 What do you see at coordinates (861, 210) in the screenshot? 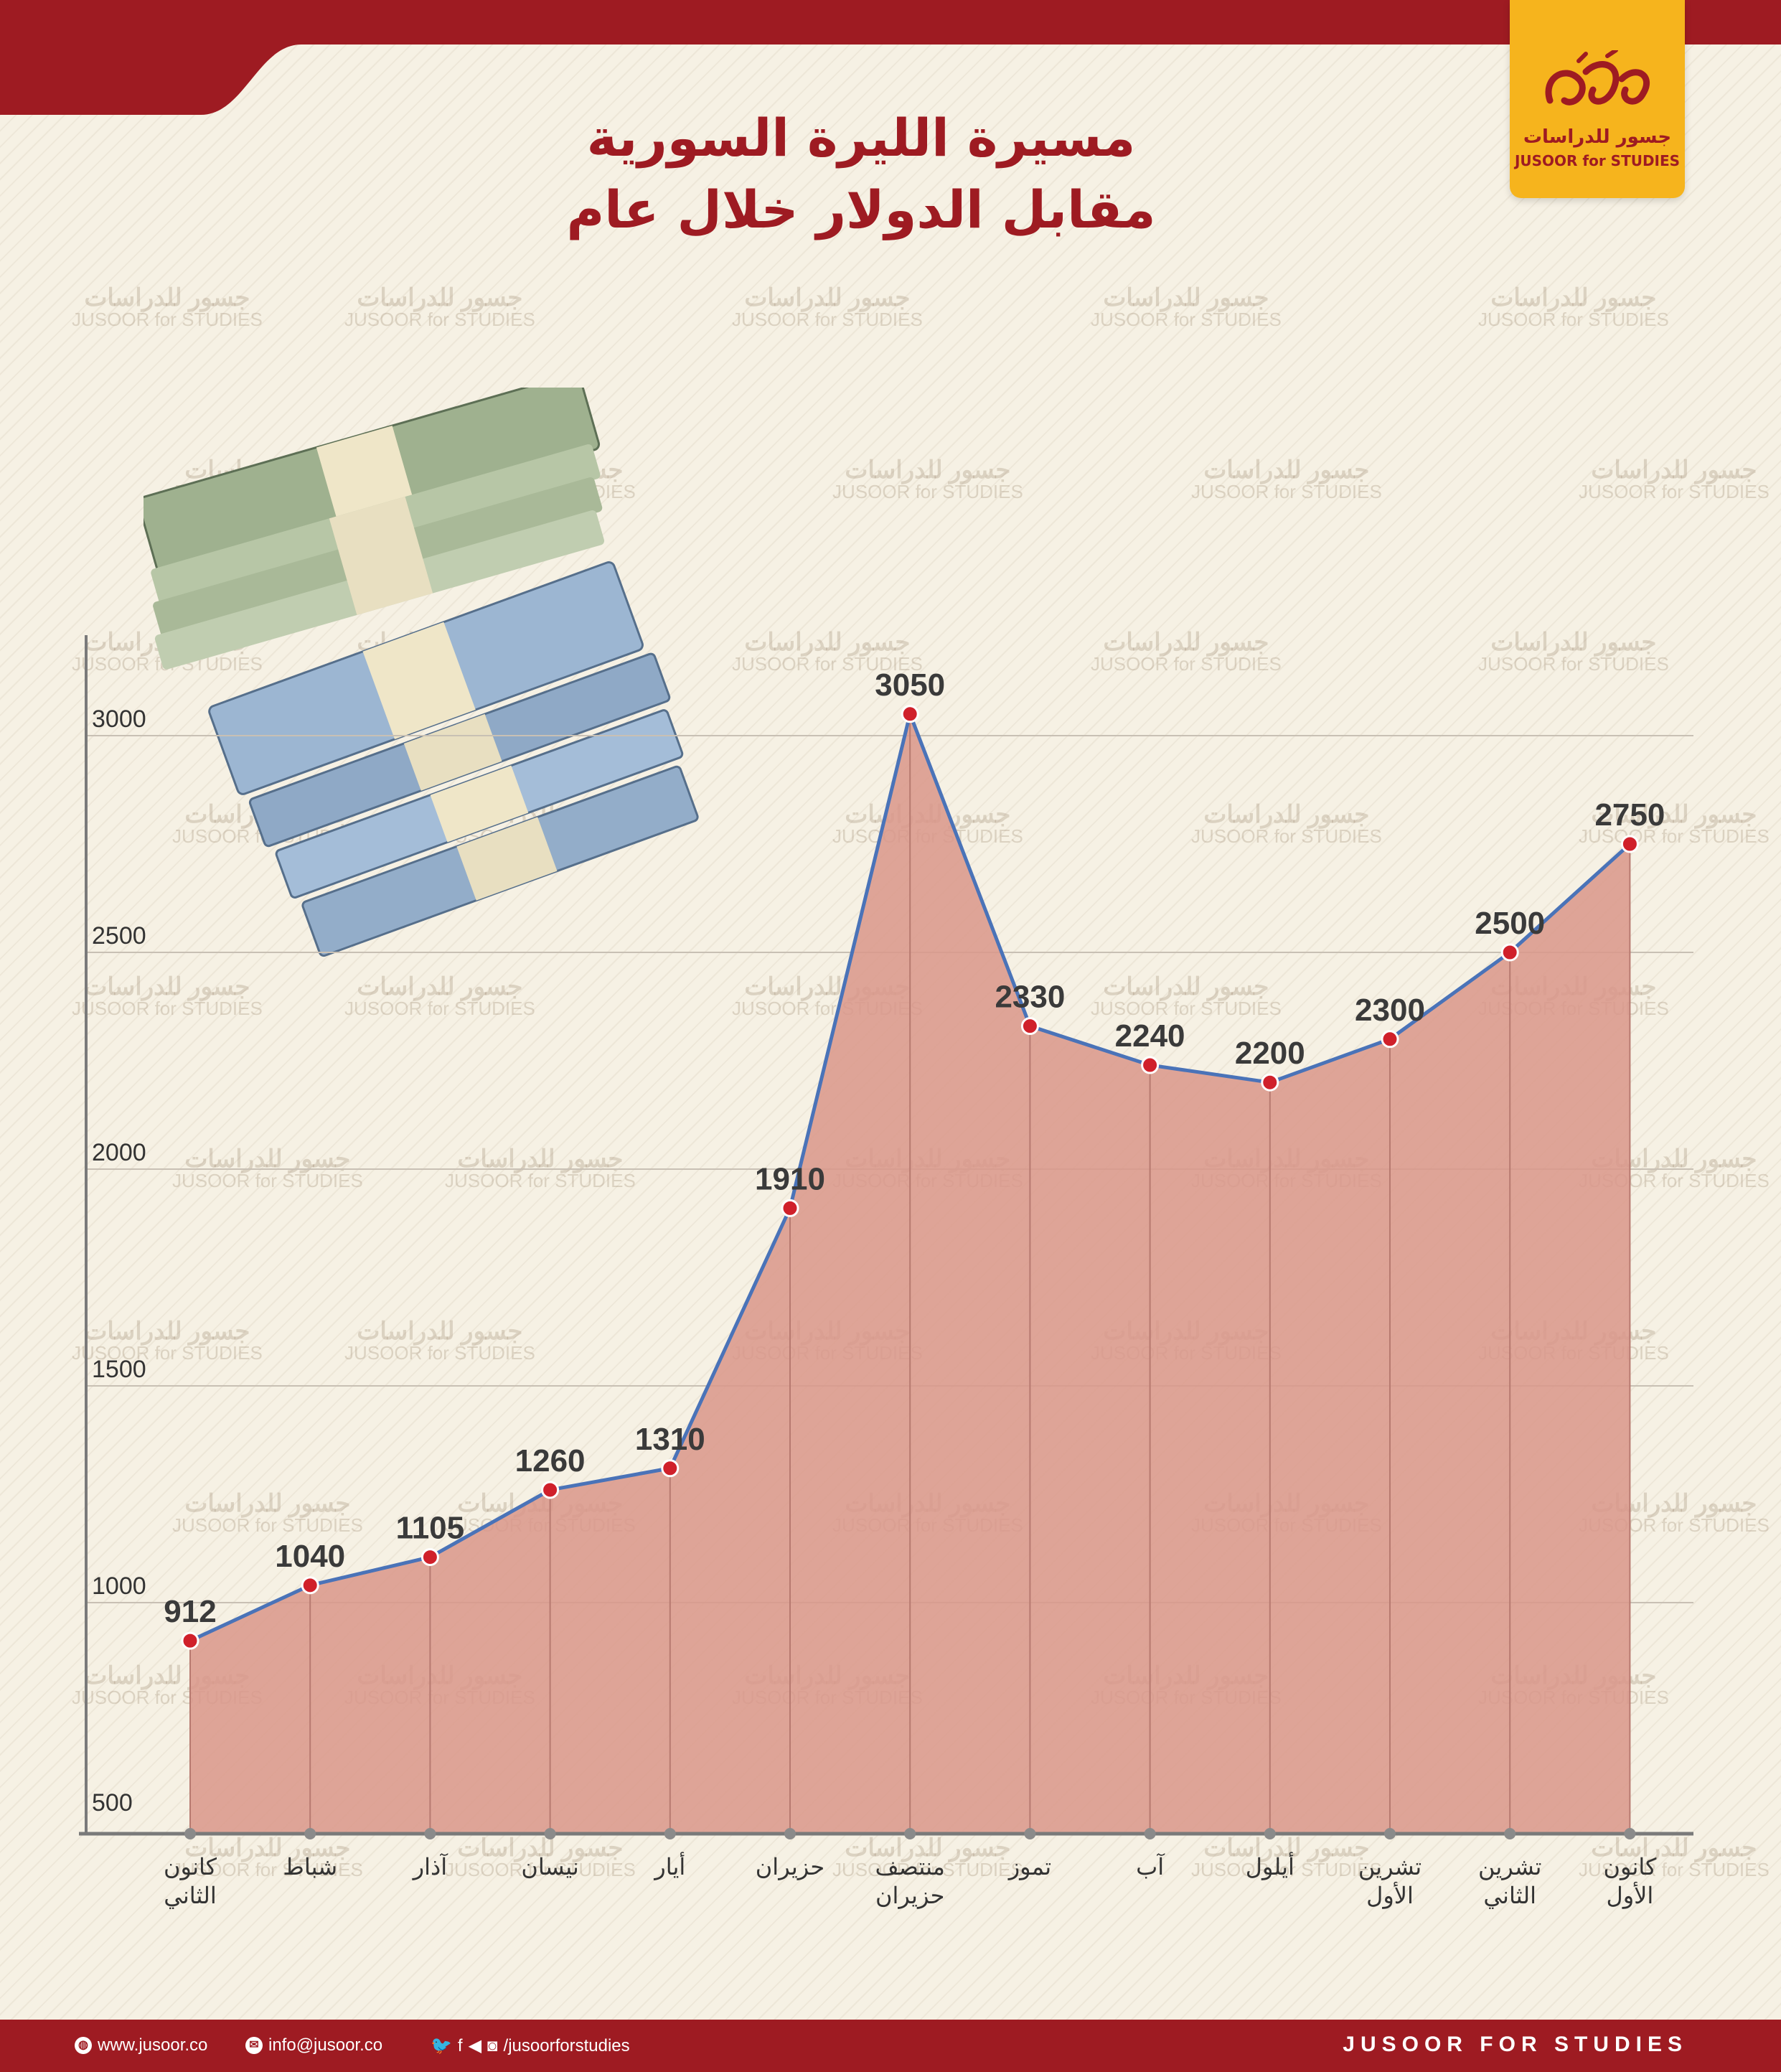
I see `chart-title-line2: مقابل الدولار خلال عام` at bounding box center [861, 210].